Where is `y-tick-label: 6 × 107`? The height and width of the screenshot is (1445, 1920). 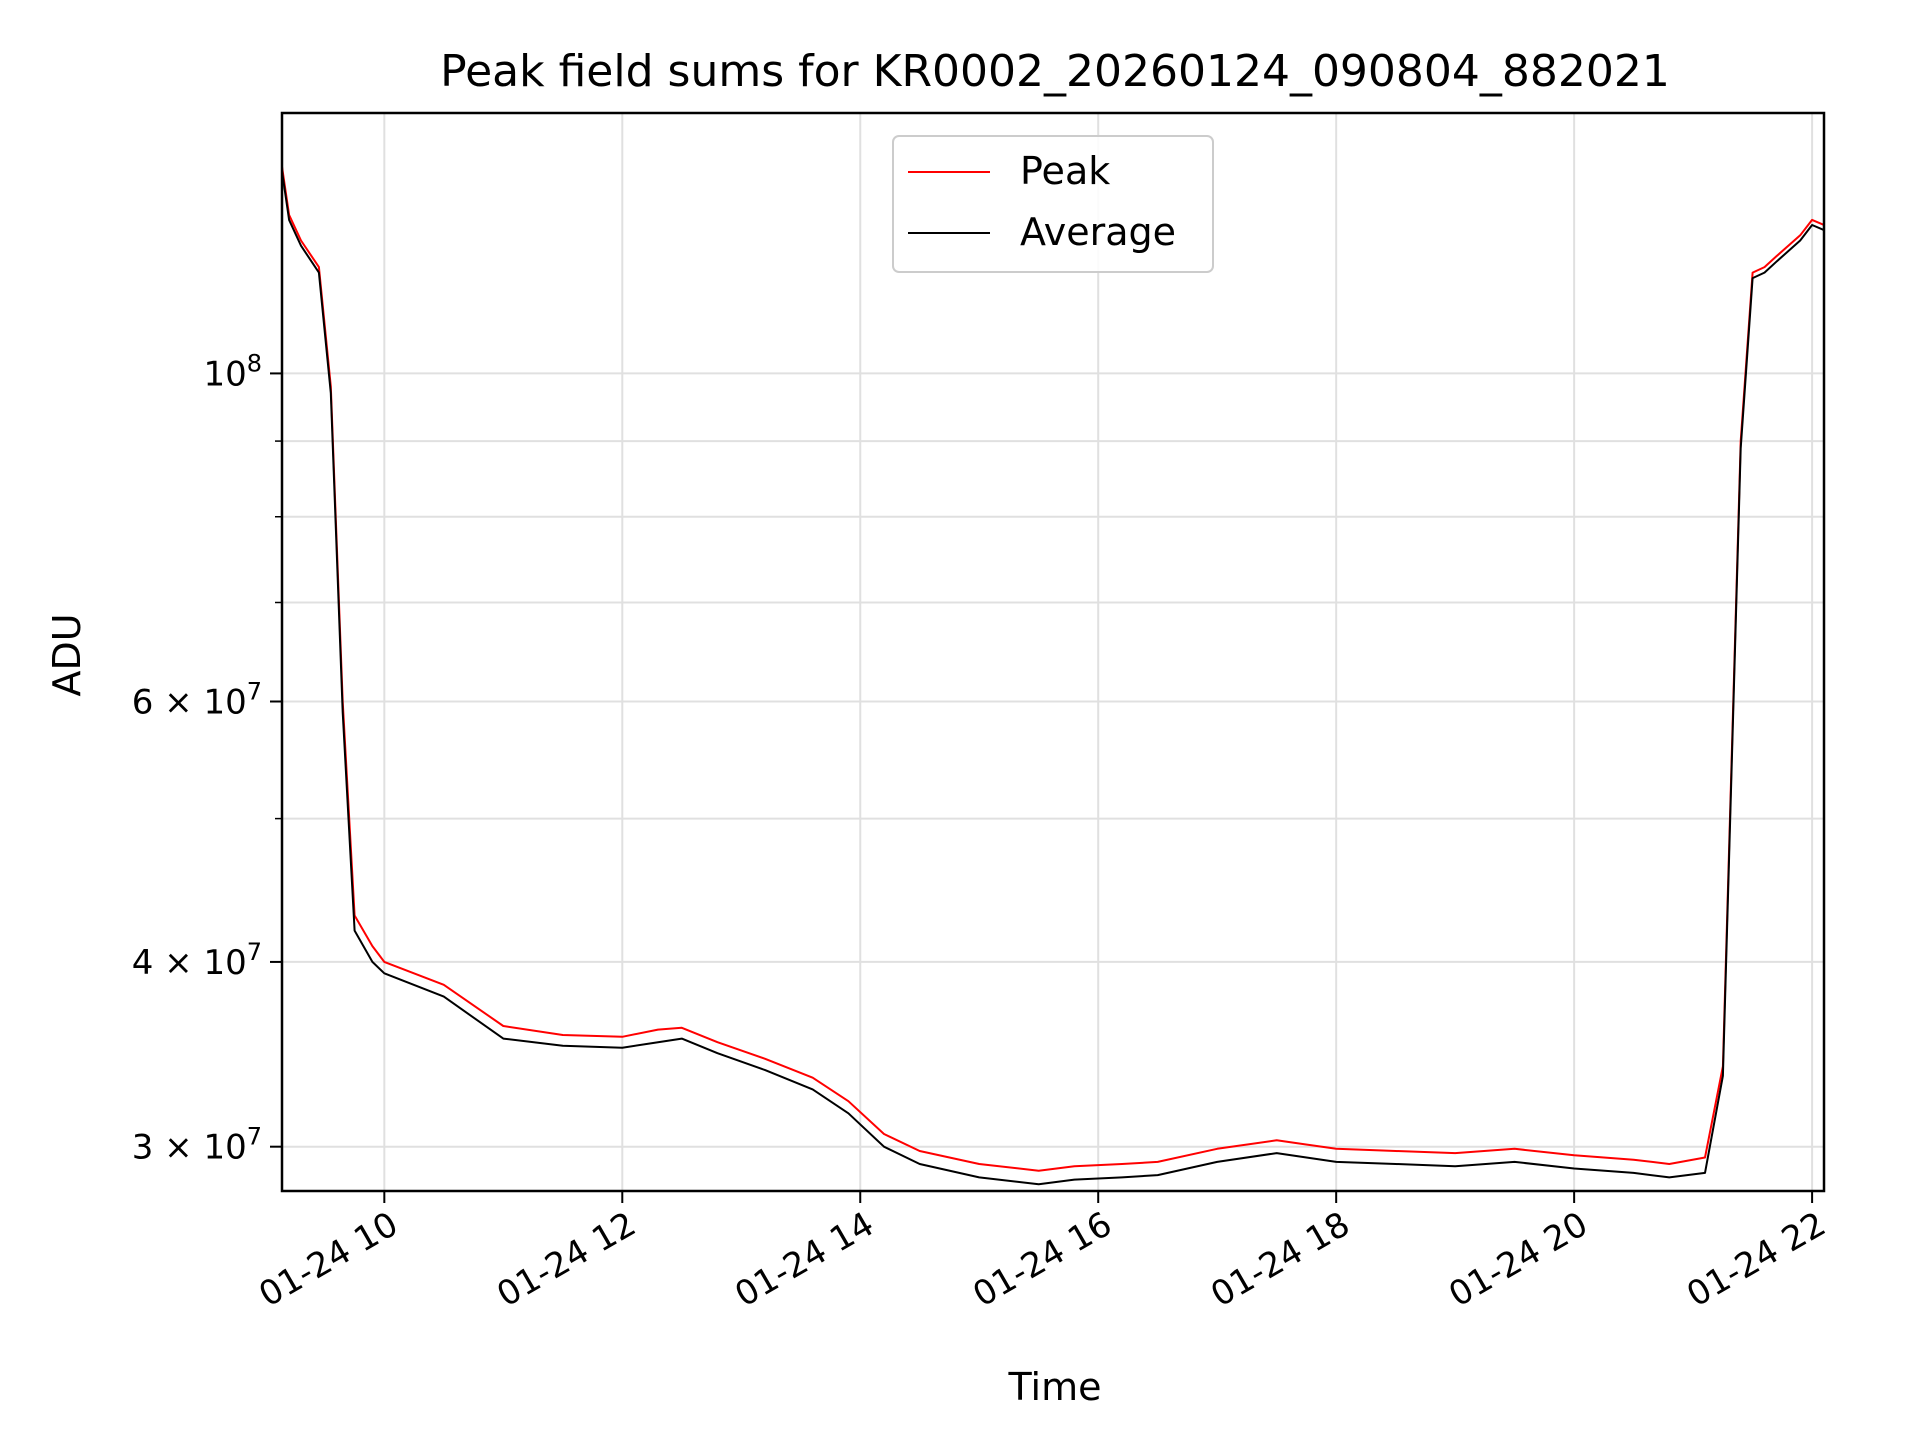 y-tick-label: 6 × 107 is located at coordinates (197, 700).